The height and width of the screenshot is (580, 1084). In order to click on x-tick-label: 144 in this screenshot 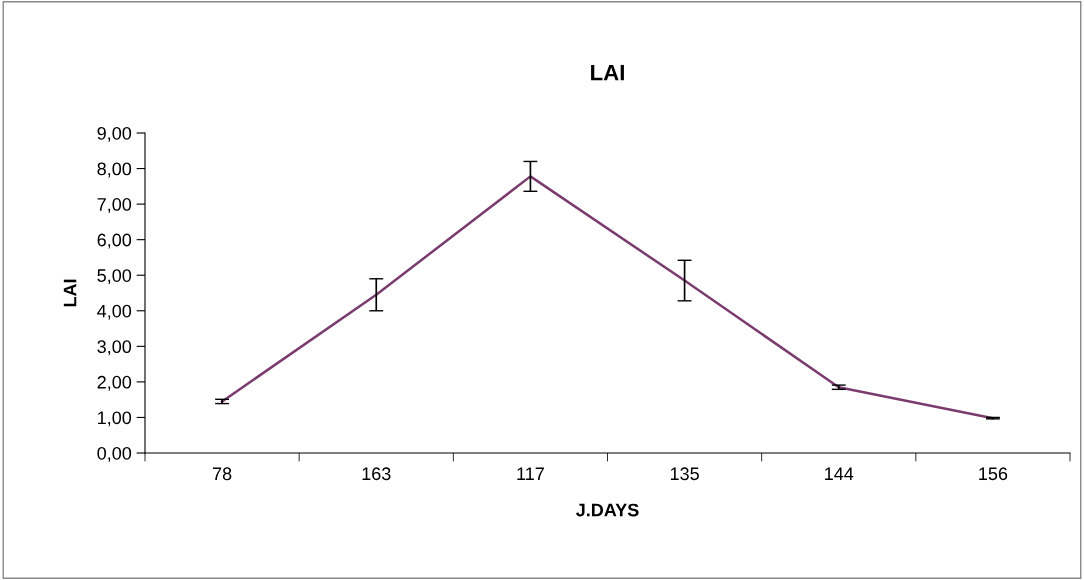, I will do `click(839, 473)`.